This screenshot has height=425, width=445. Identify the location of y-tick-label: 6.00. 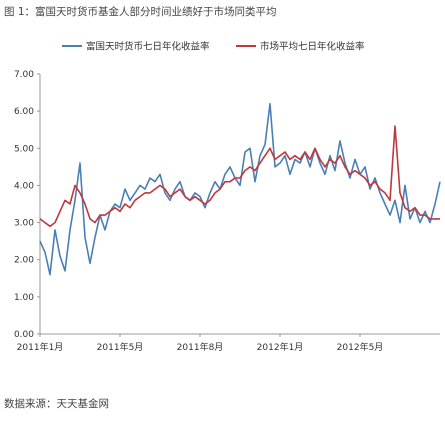
(24, 112).